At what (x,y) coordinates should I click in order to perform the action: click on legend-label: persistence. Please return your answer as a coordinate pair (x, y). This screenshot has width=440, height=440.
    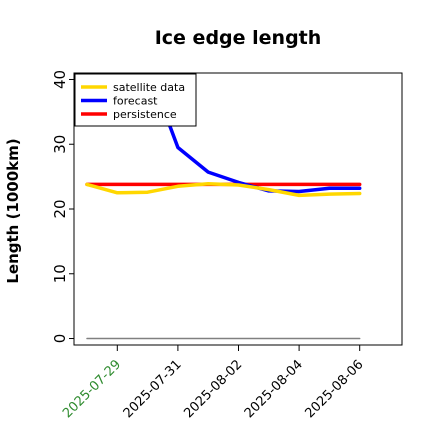
    Looking at the image, I should click on (145, 114).